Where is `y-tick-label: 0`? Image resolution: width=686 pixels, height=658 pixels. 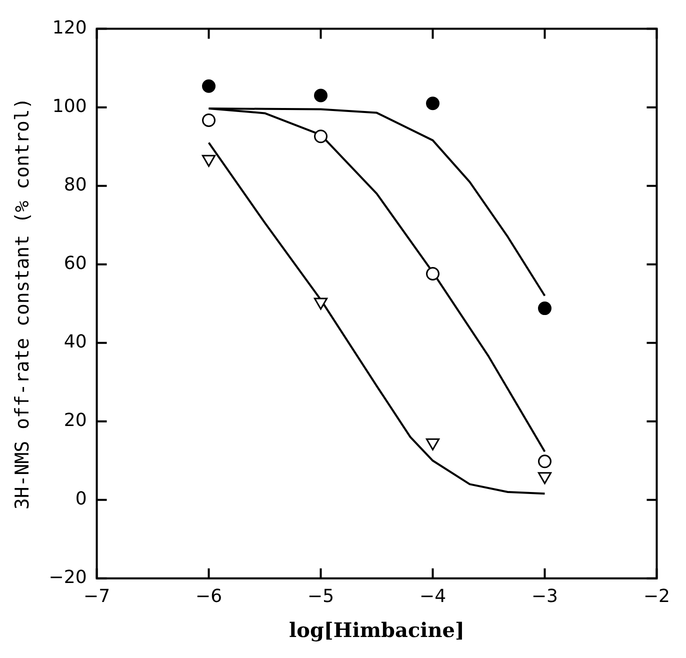
y-tick-label: 0 is located at coordinates (81, 499).